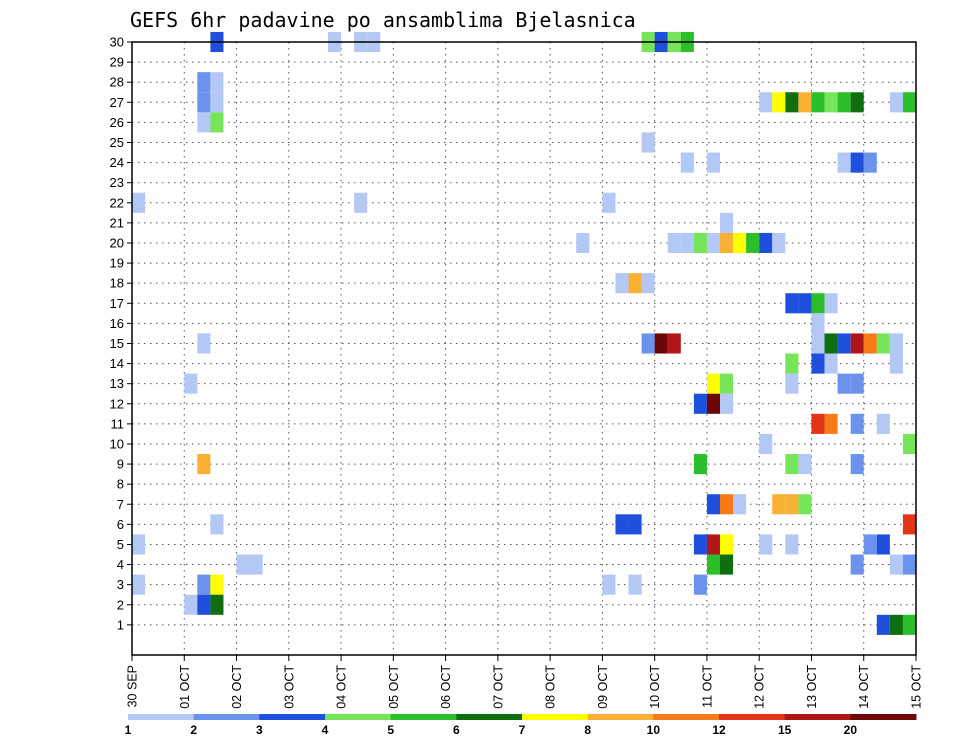 This screenshot has height=742, width=960. I want to click on colorbar-label: 2, so click(193, 730).